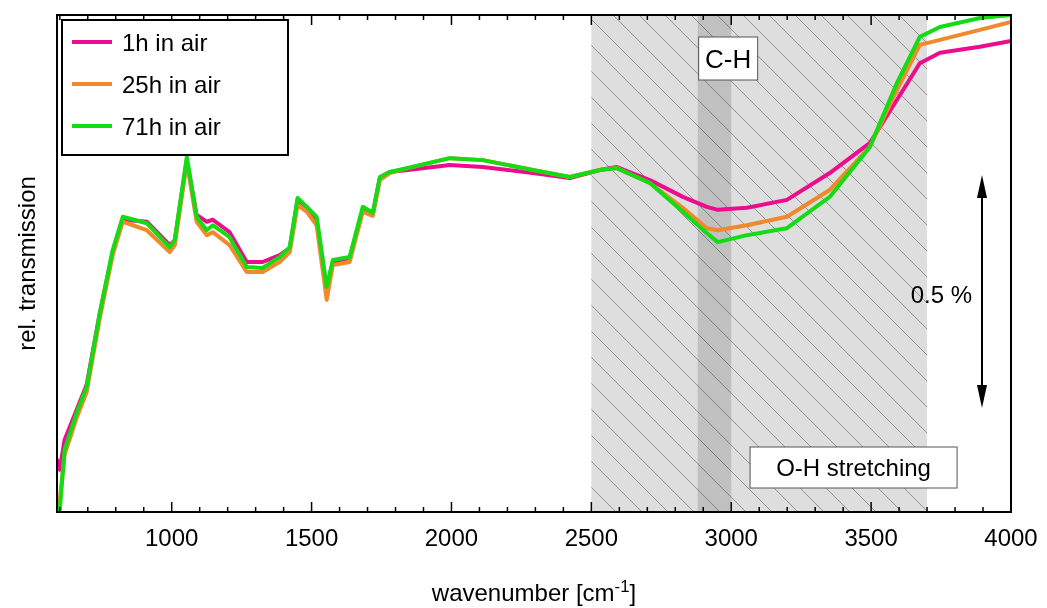 The width and height of the screenshot is (1047, 608). I want to click on x-axis-title: wavenumber [cm$^{-1}$], so click(533, 591).